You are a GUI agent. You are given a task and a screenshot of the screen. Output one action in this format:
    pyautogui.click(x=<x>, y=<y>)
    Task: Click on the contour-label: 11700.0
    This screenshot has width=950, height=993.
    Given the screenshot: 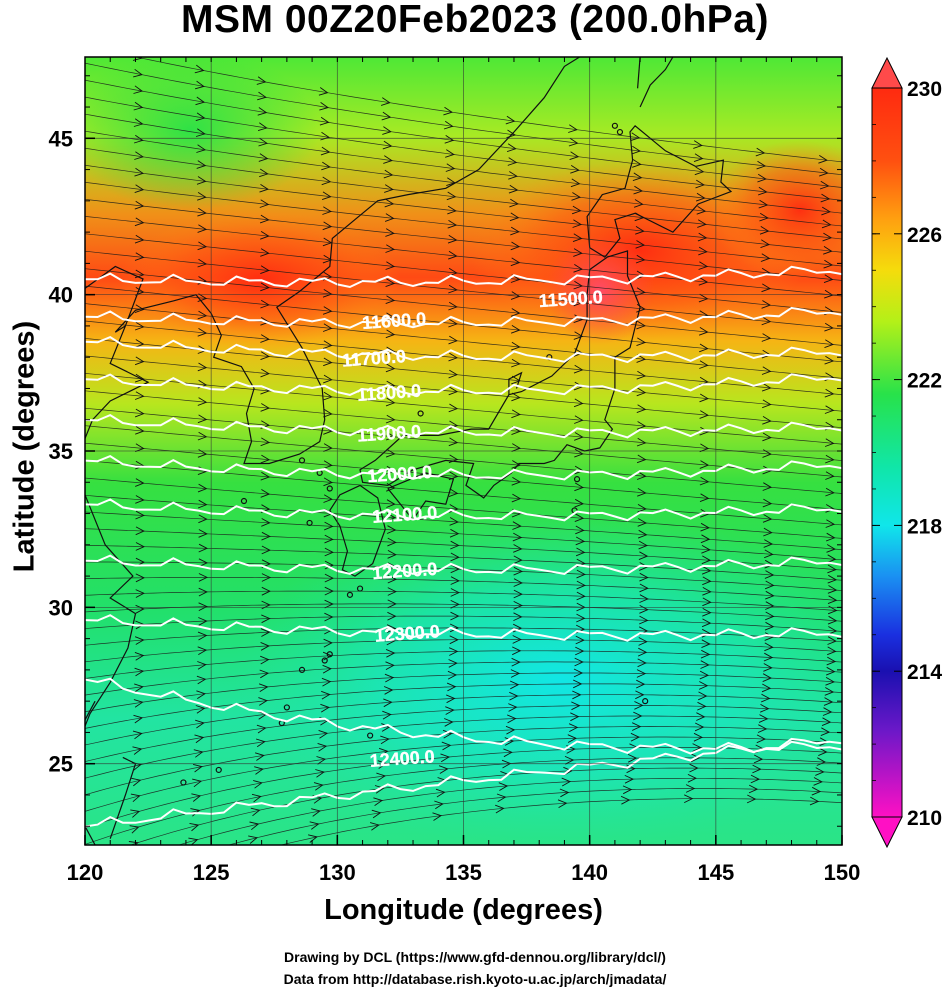 What is the action you would take?
    pyautogui.click(x=373, y=358)
    